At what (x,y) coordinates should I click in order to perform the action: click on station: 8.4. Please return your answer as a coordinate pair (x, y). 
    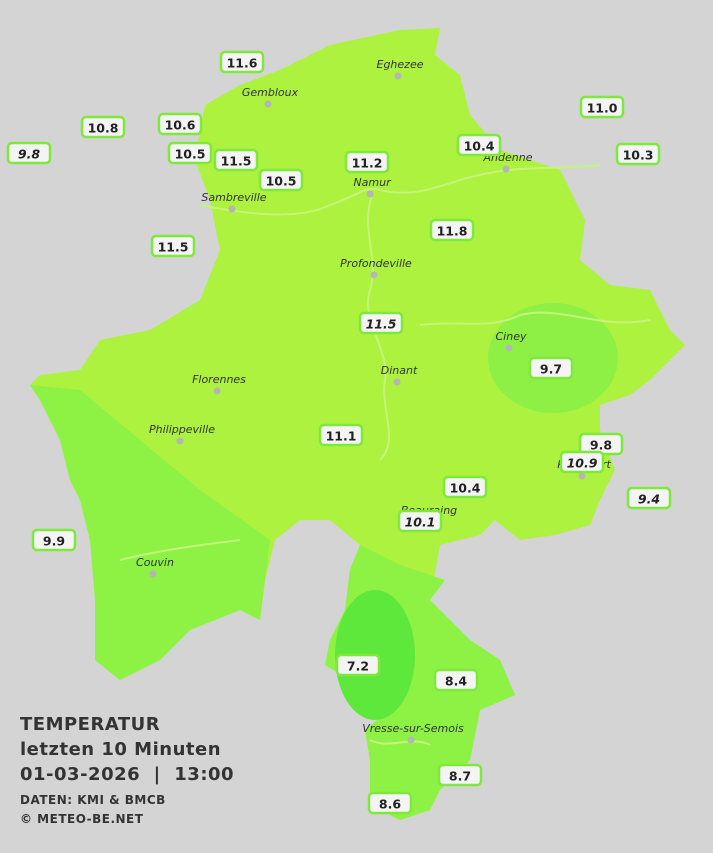
    Looking at the image, I should click on (456, 680).